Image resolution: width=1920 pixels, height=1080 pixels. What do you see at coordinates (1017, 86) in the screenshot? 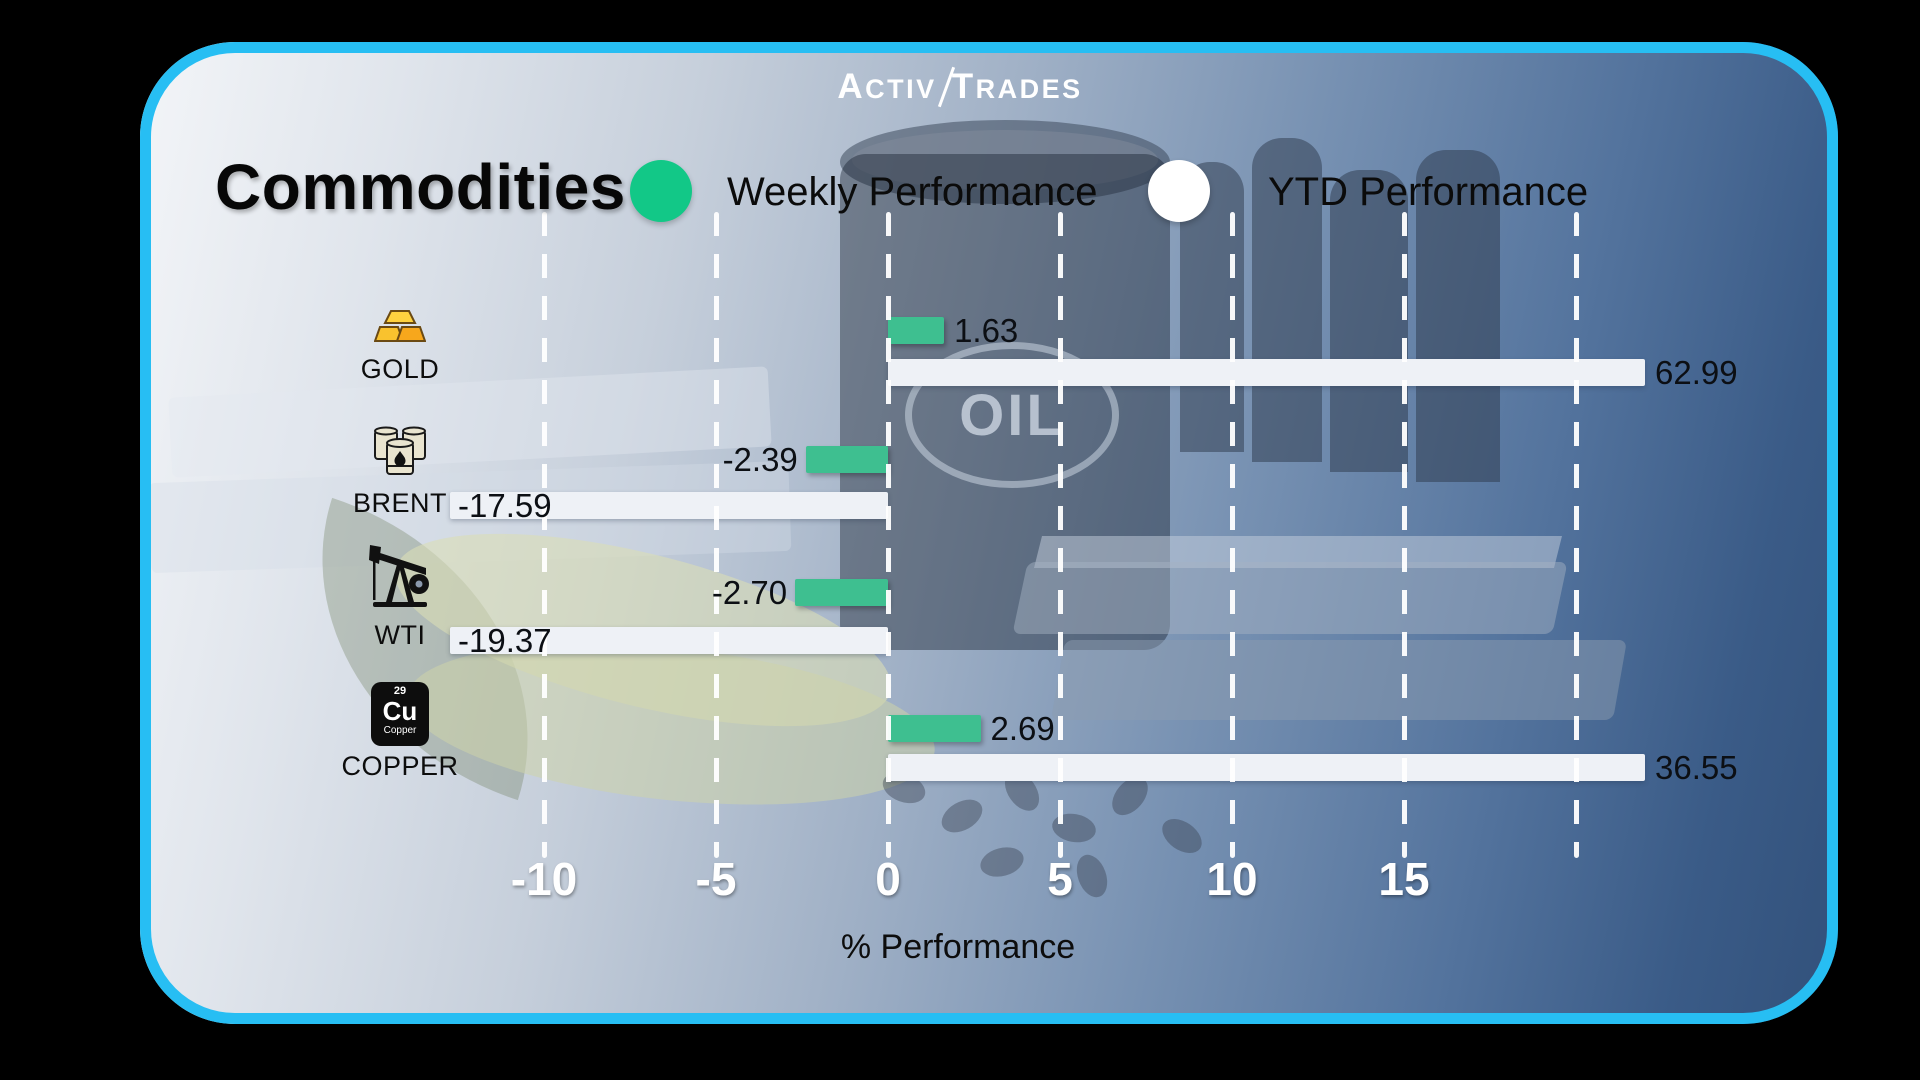
I see `logo-word-trades: Trades` at bounding box center [1017, 86].